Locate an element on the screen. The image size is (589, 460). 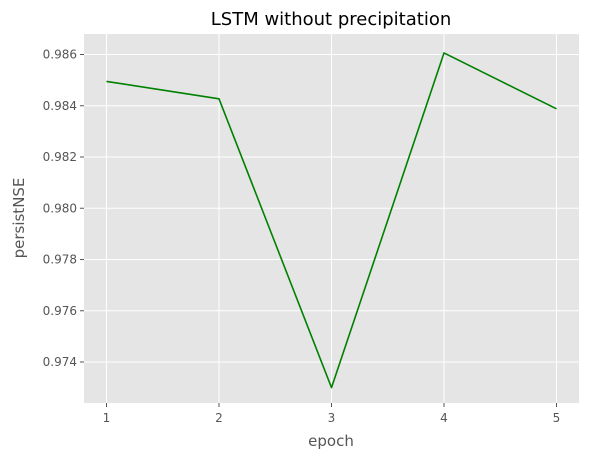
chart-title: LSTM without precipitation is located at coordinates (331, 19).